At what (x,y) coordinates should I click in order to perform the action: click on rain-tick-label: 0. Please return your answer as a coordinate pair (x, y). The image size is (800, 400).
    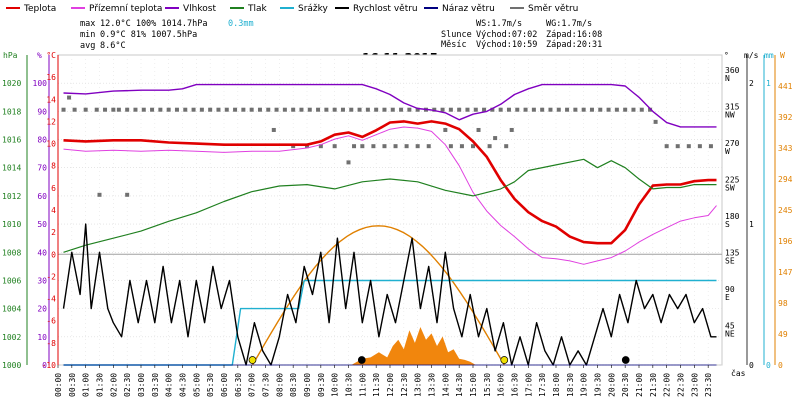
    Looking at the image, I should click on (768, 365).